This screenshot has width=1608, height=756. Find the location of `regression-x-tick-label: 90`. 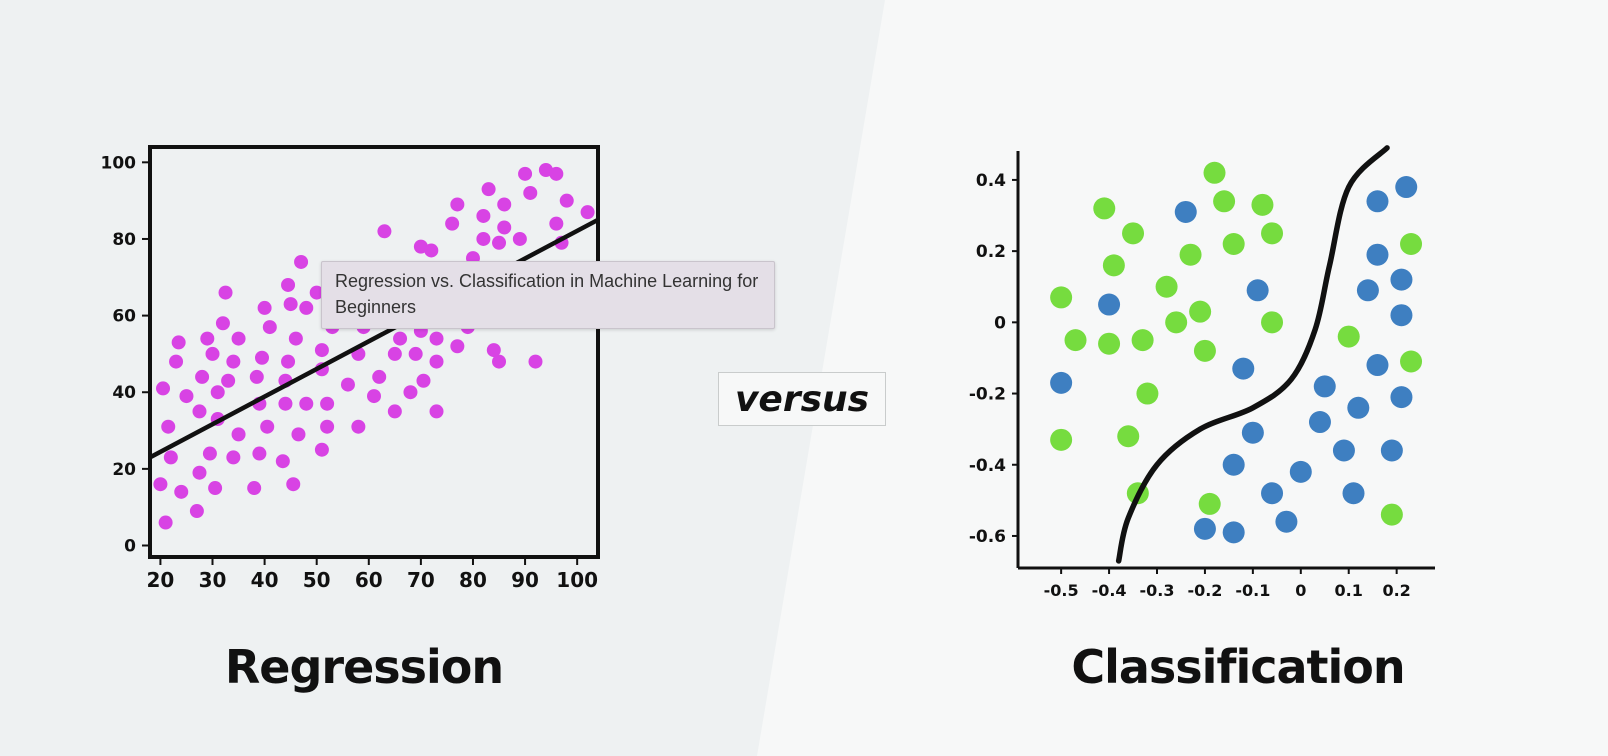

regression-x-tick-label: 90 is located at coordinates (525, 580).